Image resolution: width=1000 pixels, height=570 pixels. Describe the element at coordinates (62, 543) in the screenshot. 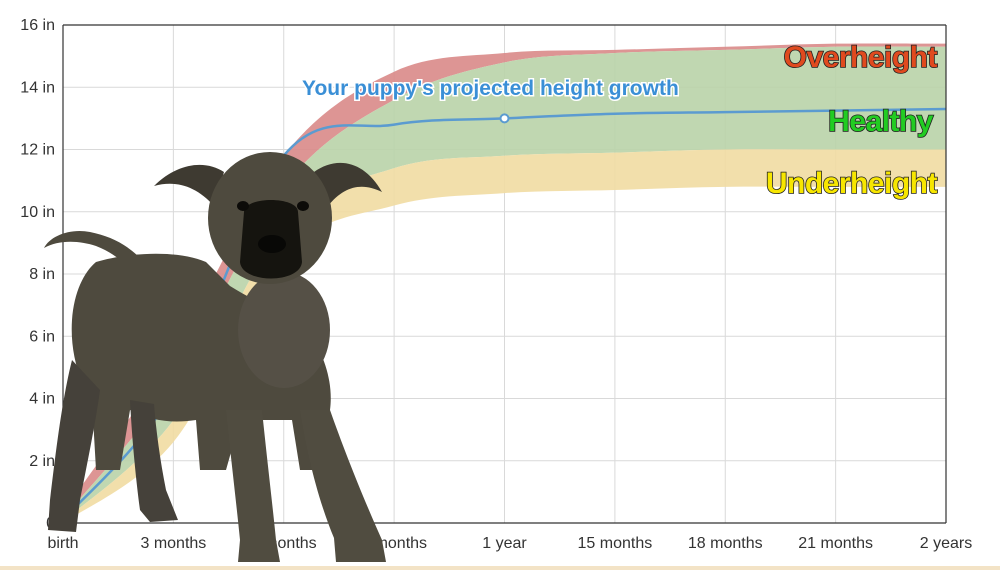

I see `x-tick-label: birth` at that location.